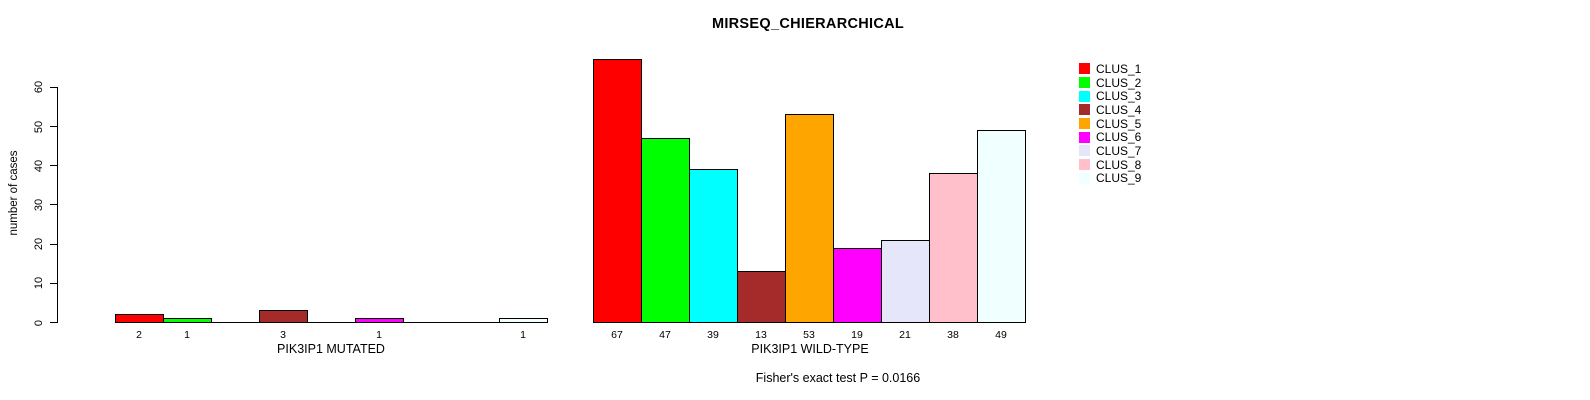 Image resolution: width=1590 pixels, height=400 pixels. What do you see at coordinates (39, 126) in the screenshot?
I see `y-axis-tick-label: 50` at bounding box center [39, 126].